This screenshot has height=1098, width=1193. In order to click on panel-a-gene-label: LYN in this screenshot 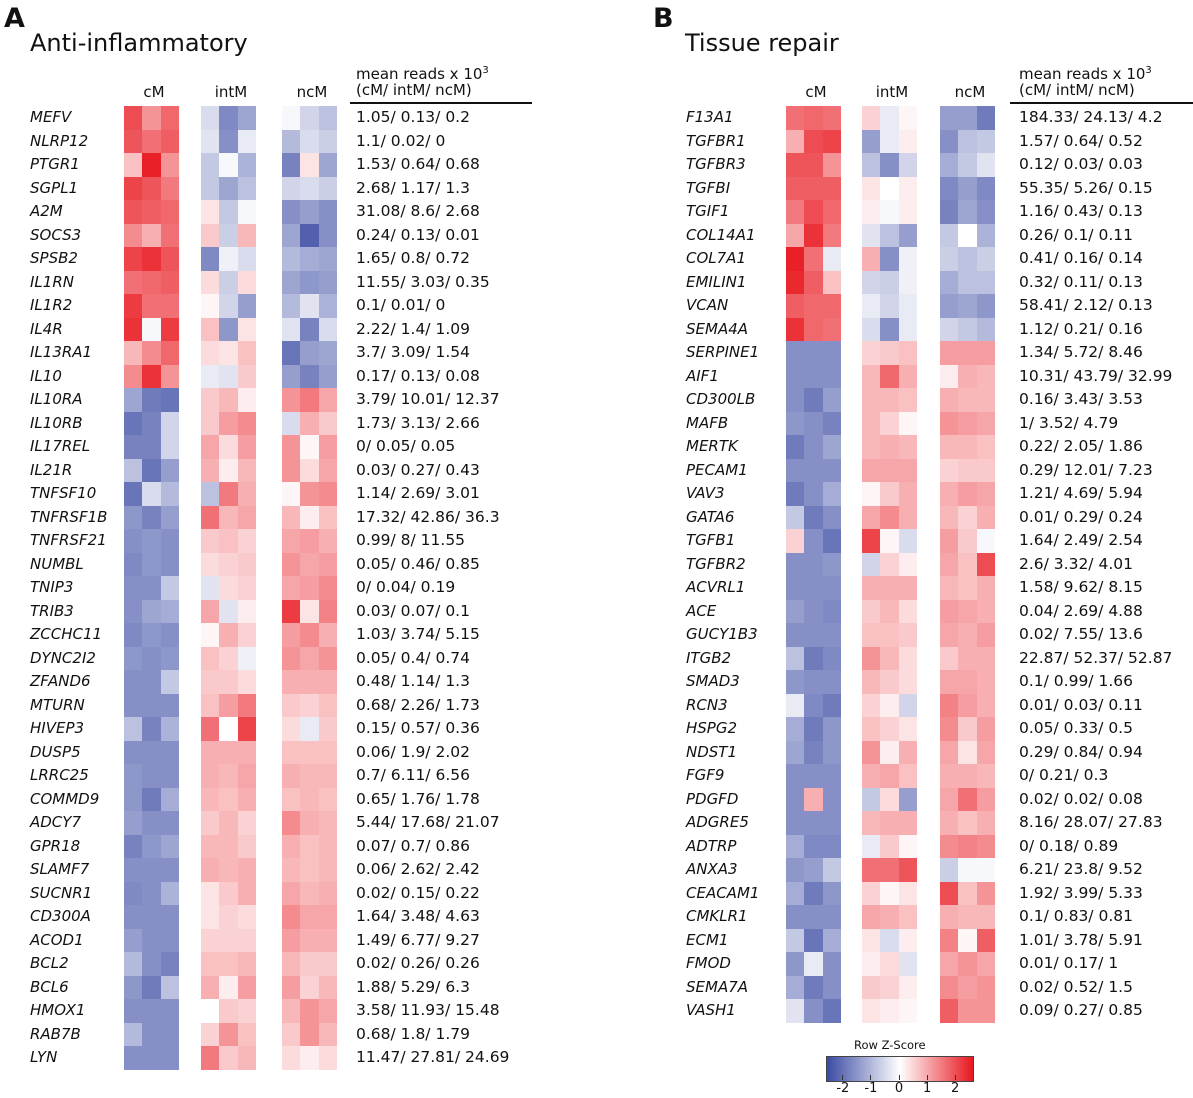, I will do `click(44, 1057)`.